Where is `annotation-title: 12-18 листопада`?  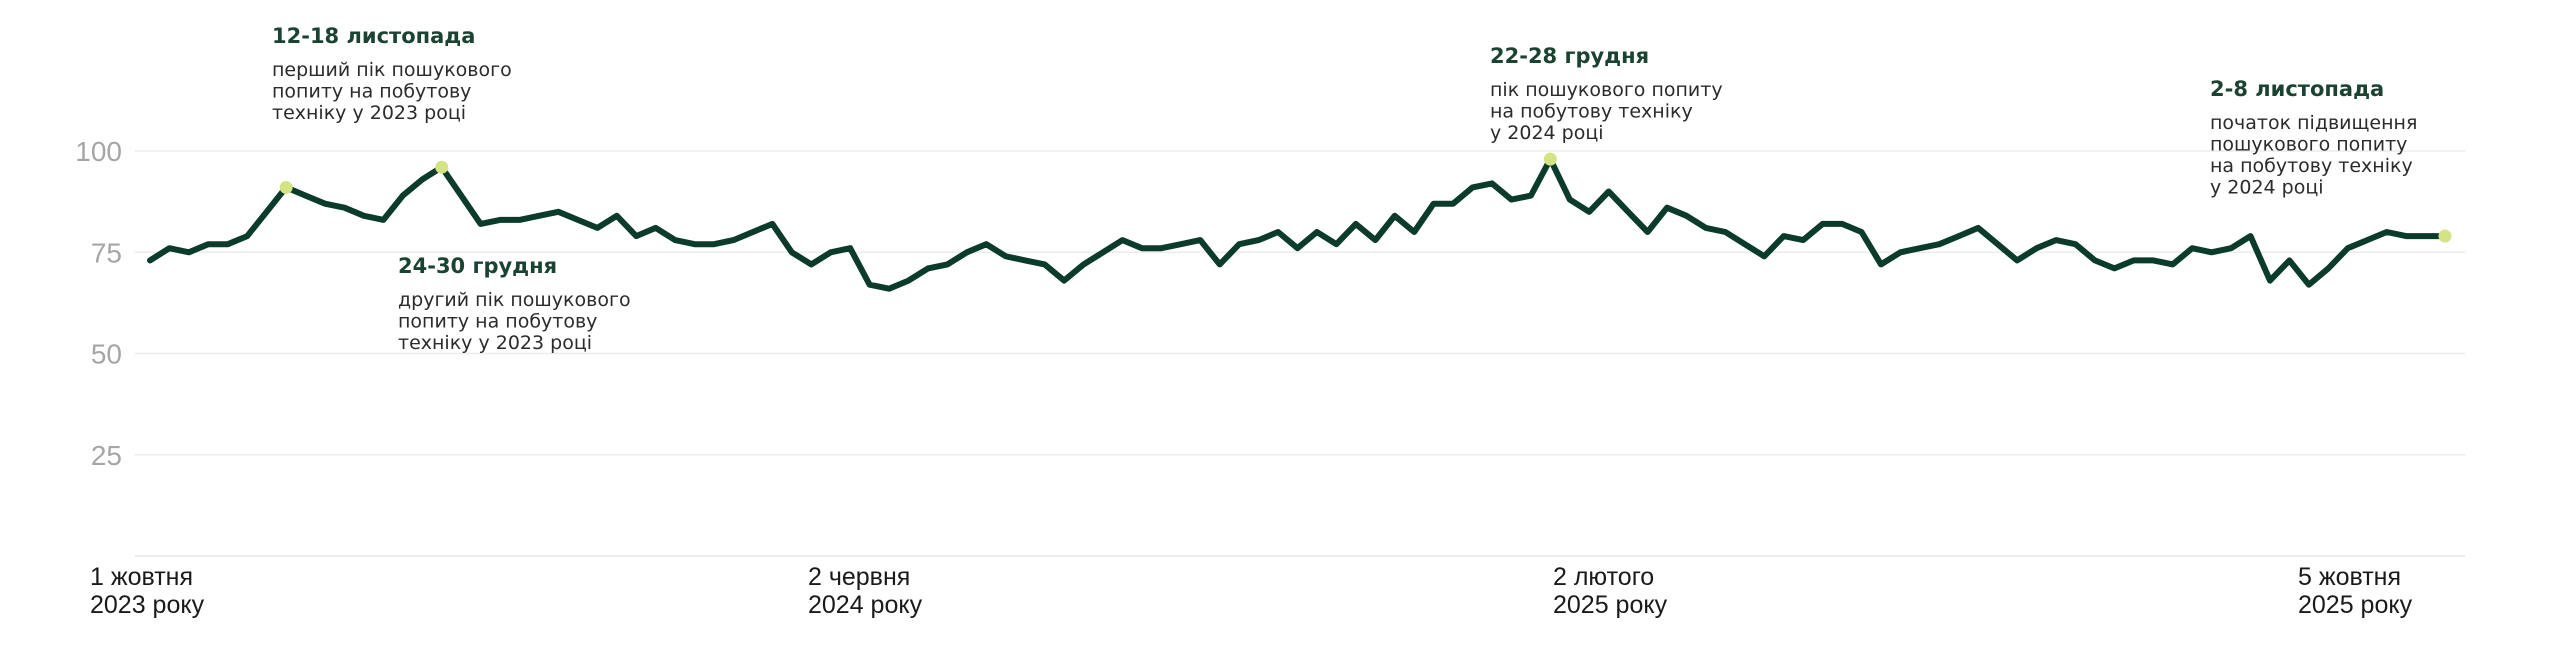 annotation-title: 12-18 листопада is located at coordinates (373, 36).